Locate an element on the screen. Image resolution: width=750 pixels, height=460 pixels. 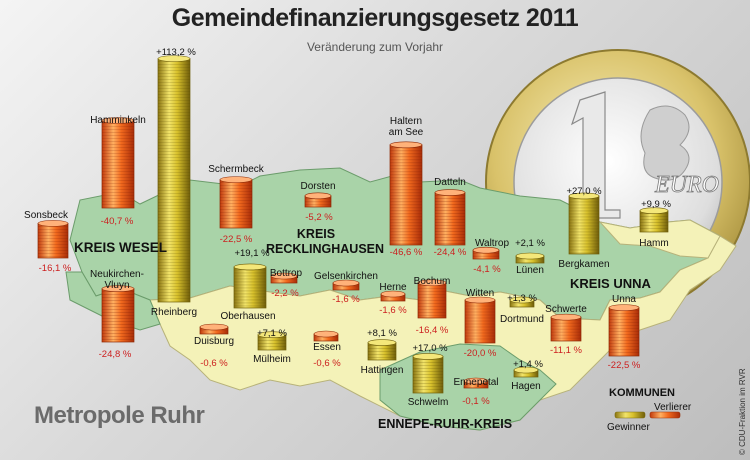
value-label: -16,4 % is located at coordinates (432, 330).